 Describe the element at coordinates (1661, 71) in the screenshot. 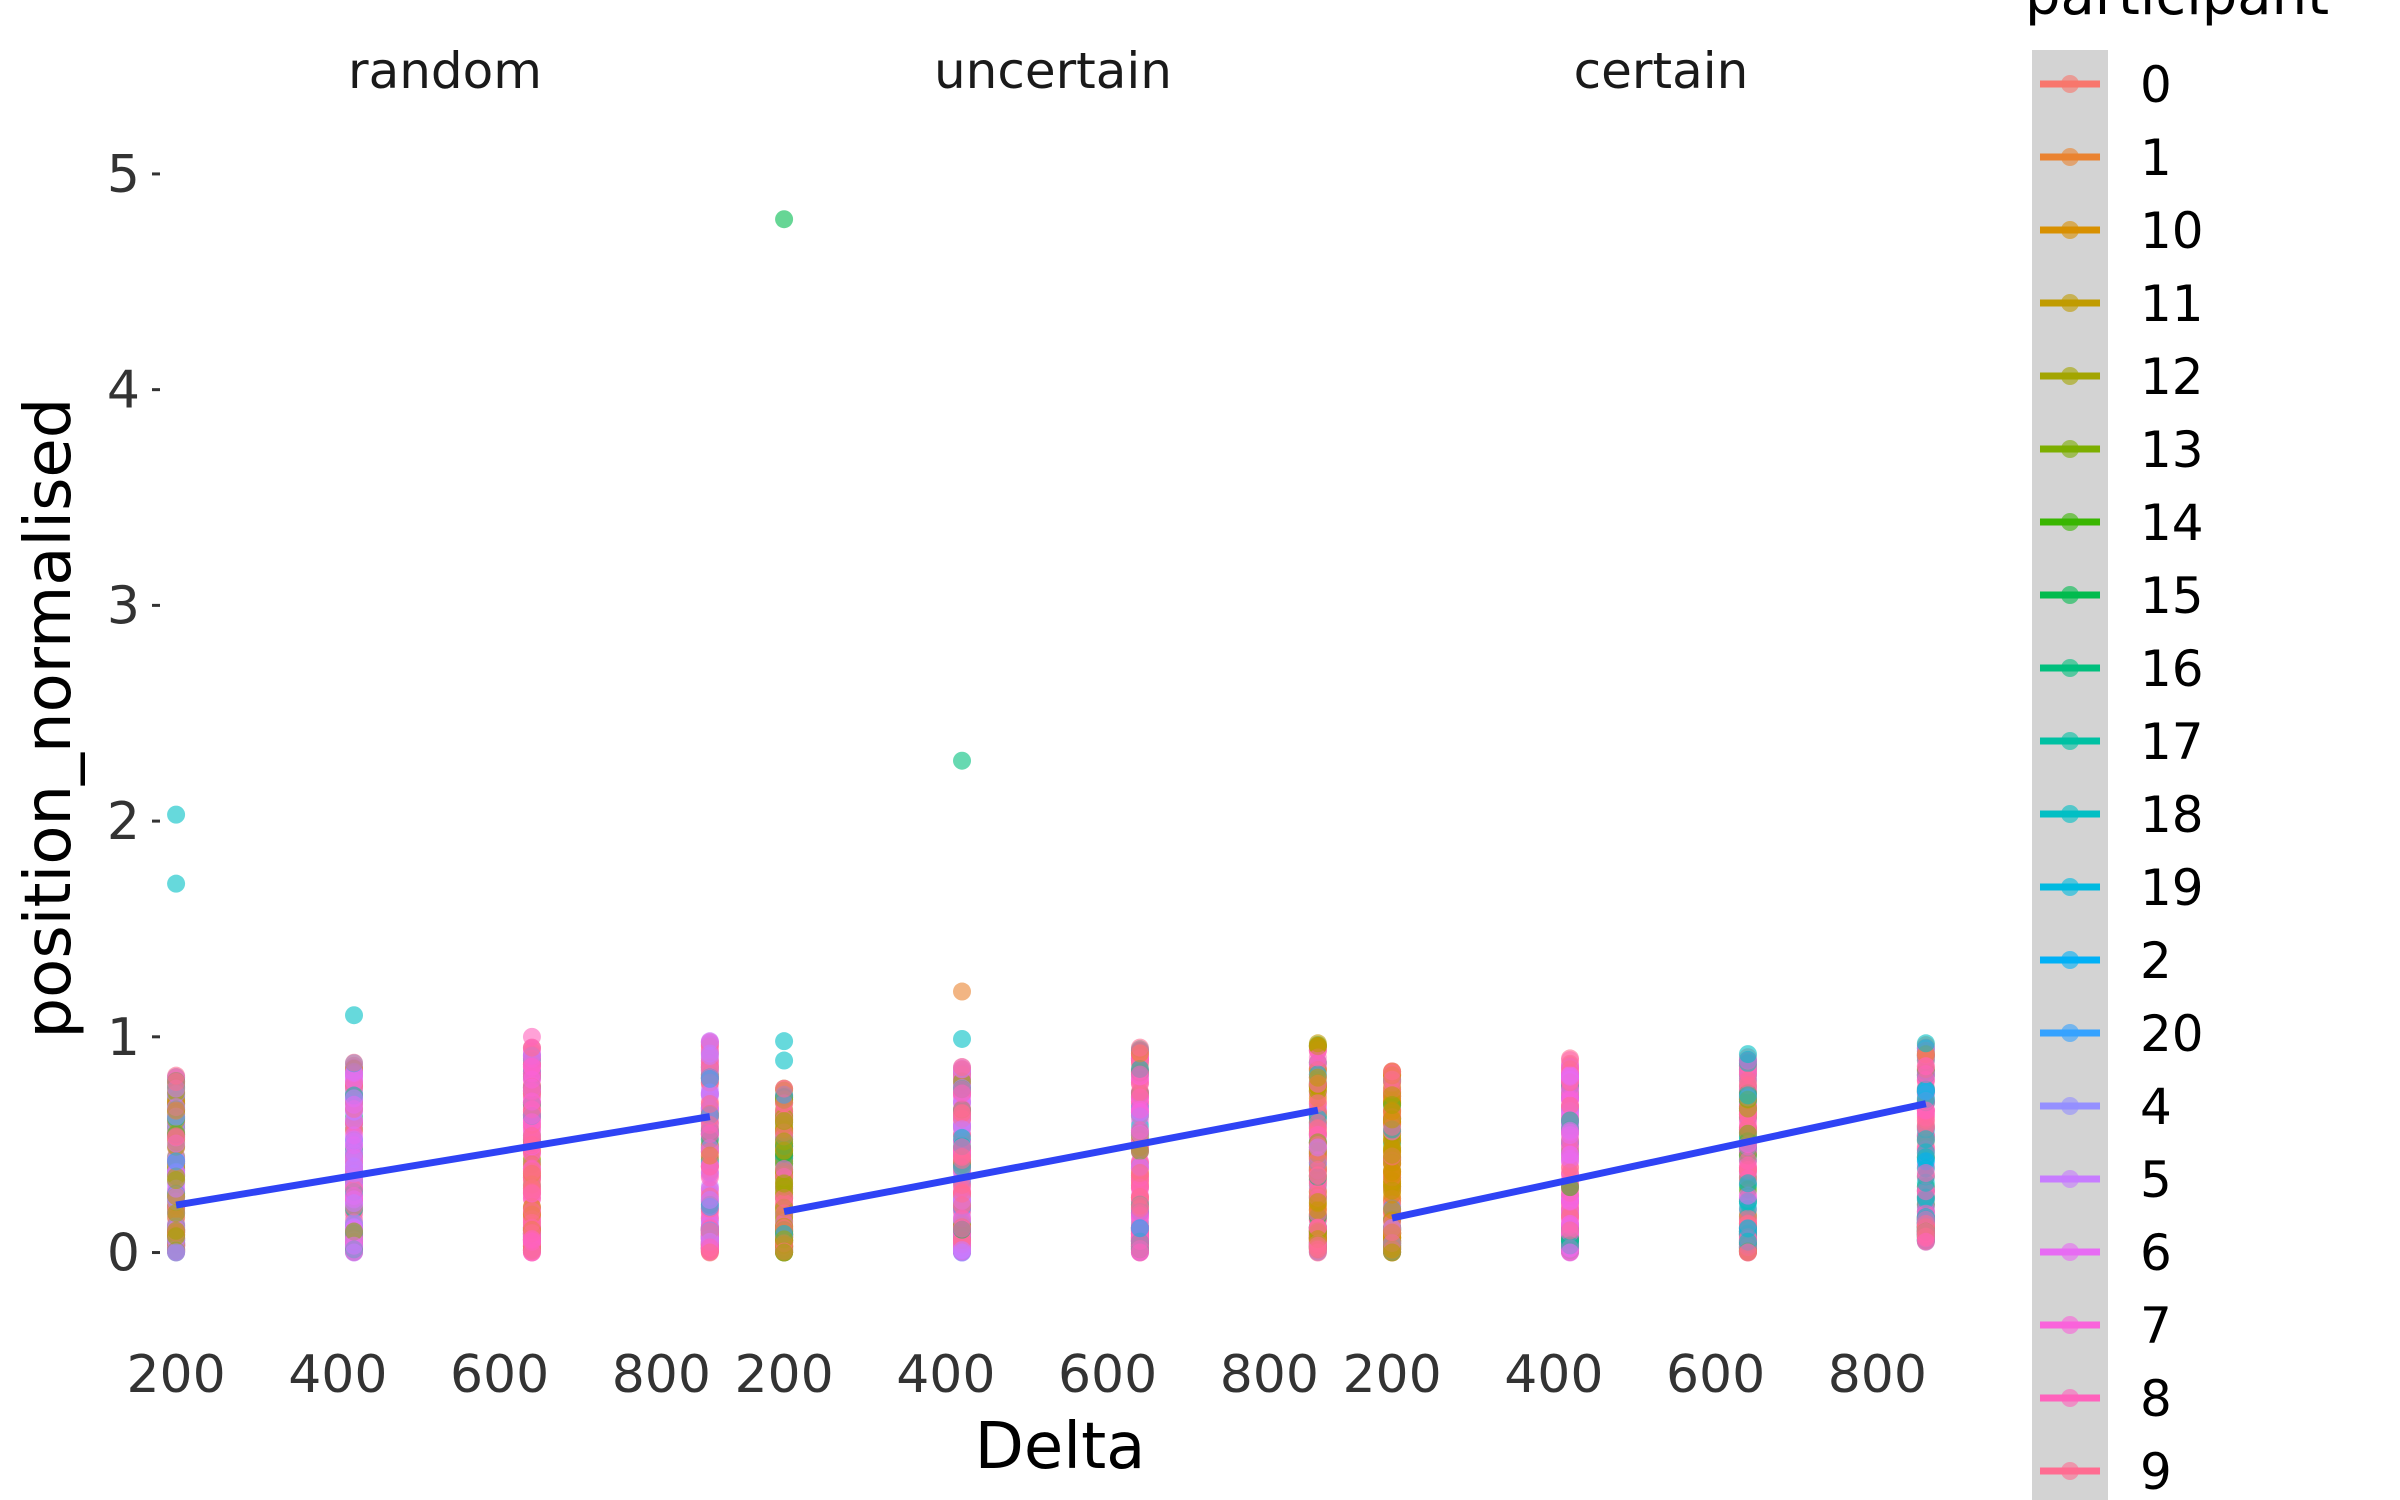

I see `facet-title: certain` at that location.